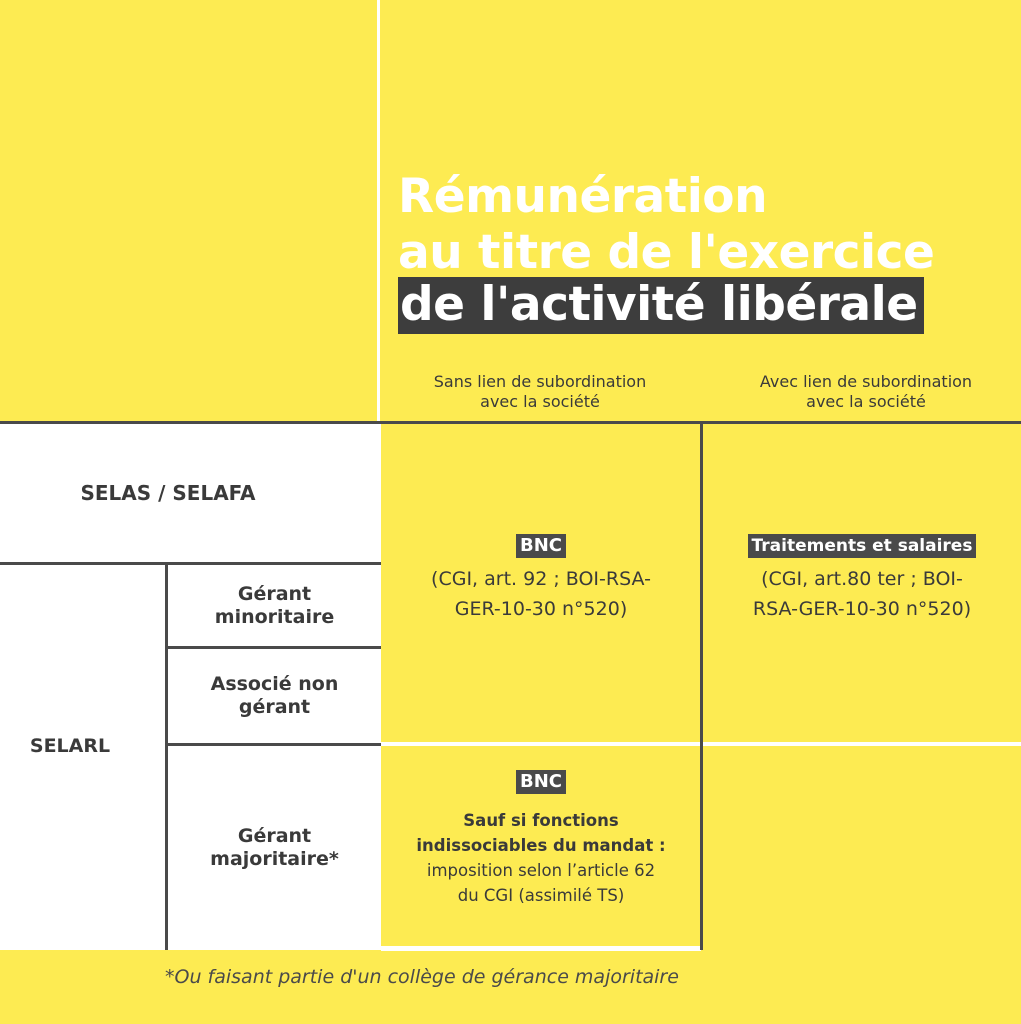 The image size is (1021, 1024). What do you see at coordinates (701, 685) in the screenshot?
I see `column-divider` at bounding box center [701, 685].